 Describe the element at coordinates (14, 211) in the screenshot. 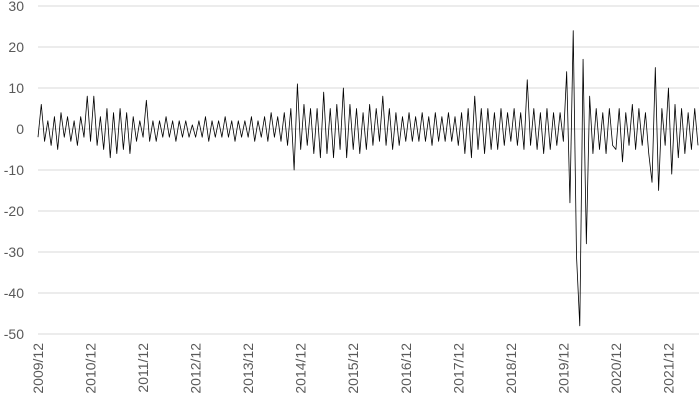

I see `y-tick-label: -20` at that location.